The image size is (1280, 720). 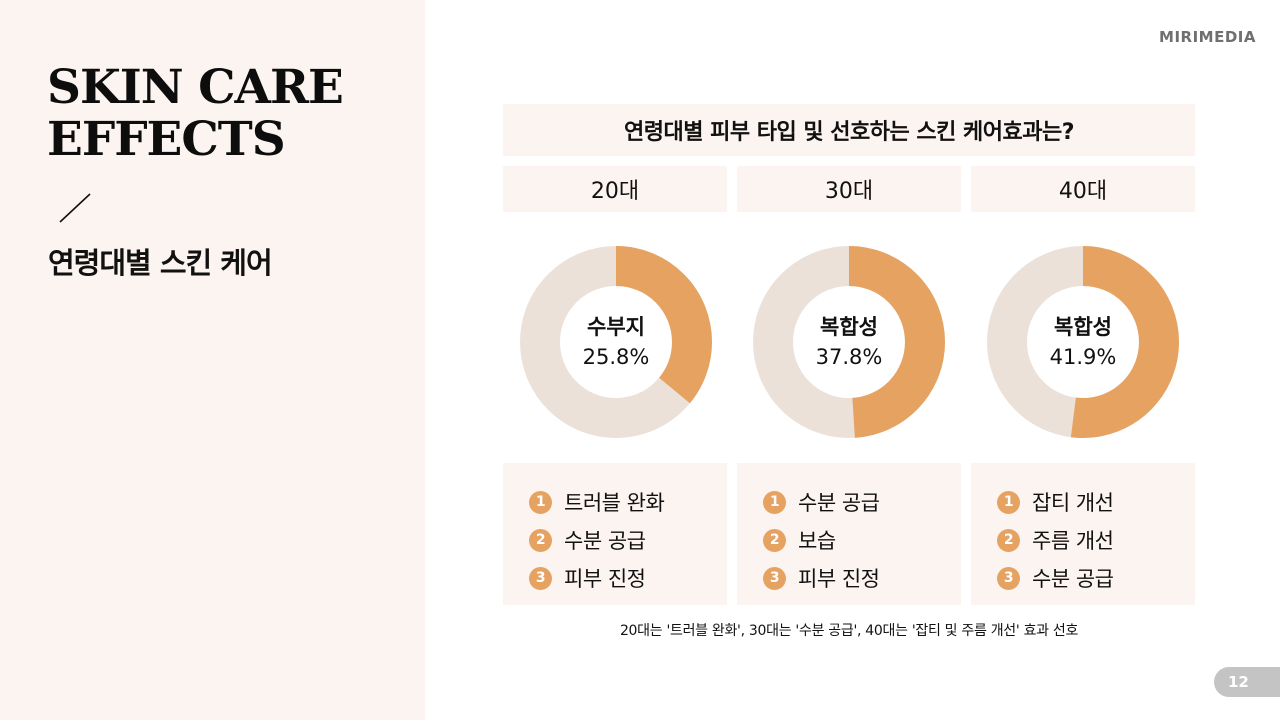 I want to click on list-item: 1 수분 공급, so click(x=862, y=502).